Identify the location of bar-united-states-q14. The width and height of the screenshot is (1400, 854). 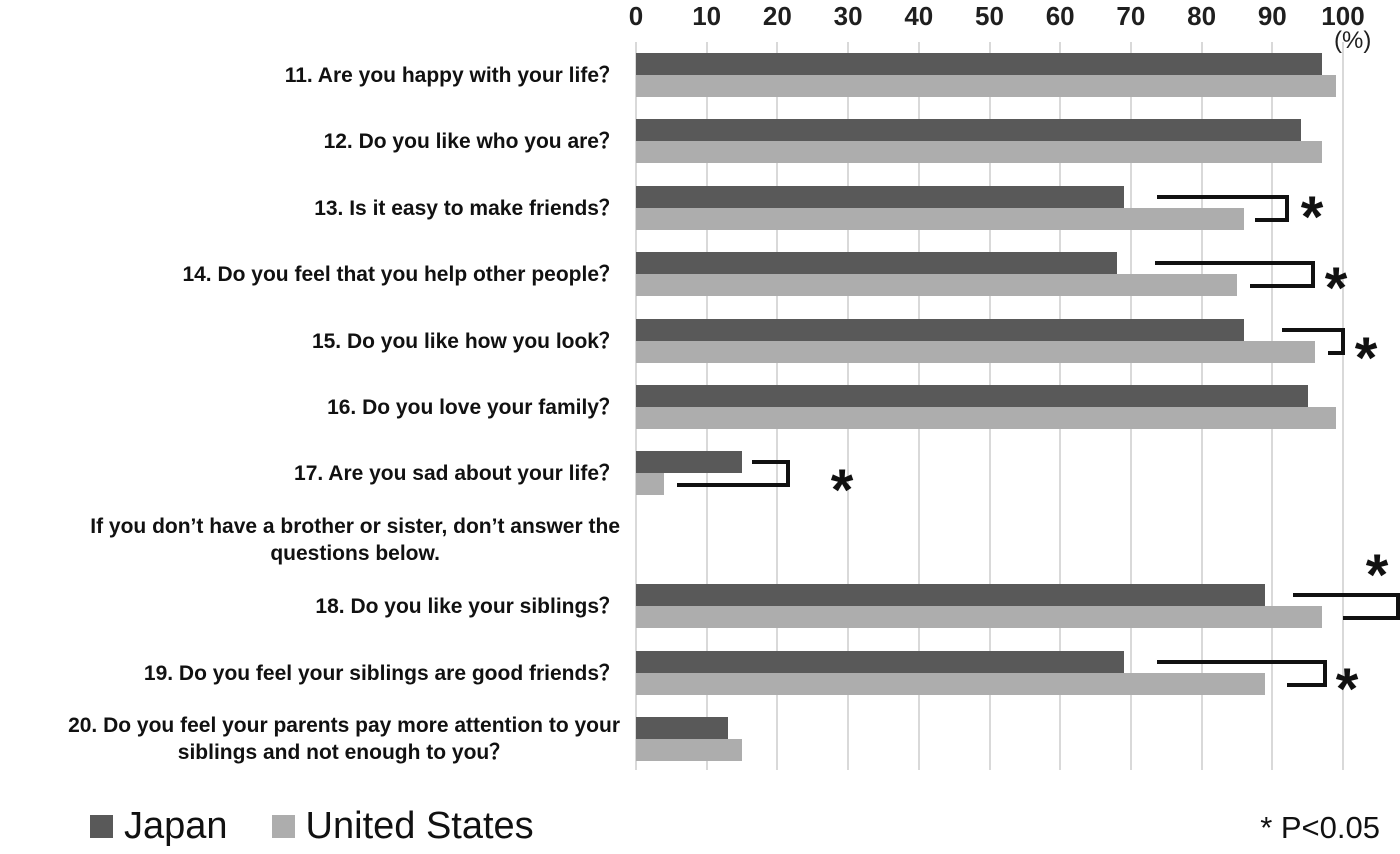
(936, 285).